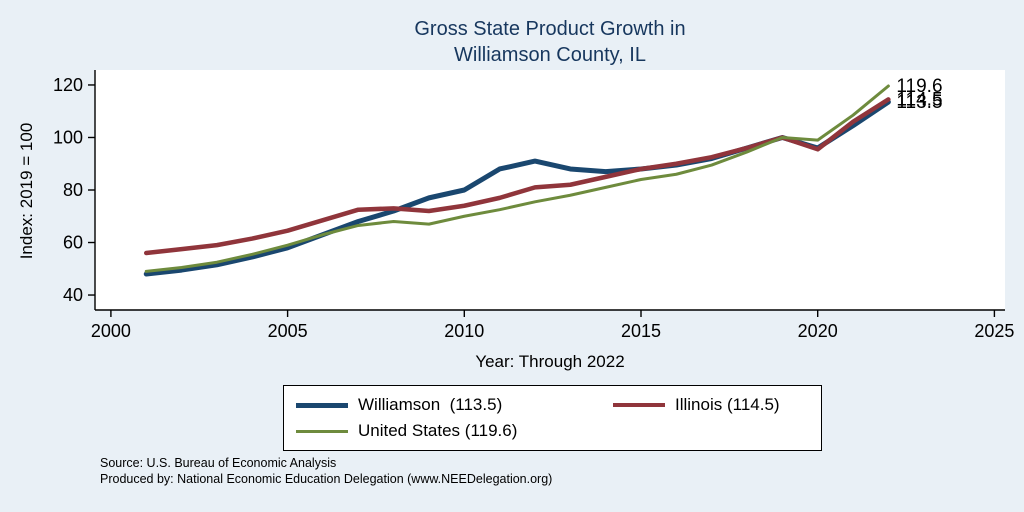  What do you see at coordinates (550, 29) in the screenshot?
I see `chart-title-line1: Gross State Product Growth in` at bounding box center [550, 29].